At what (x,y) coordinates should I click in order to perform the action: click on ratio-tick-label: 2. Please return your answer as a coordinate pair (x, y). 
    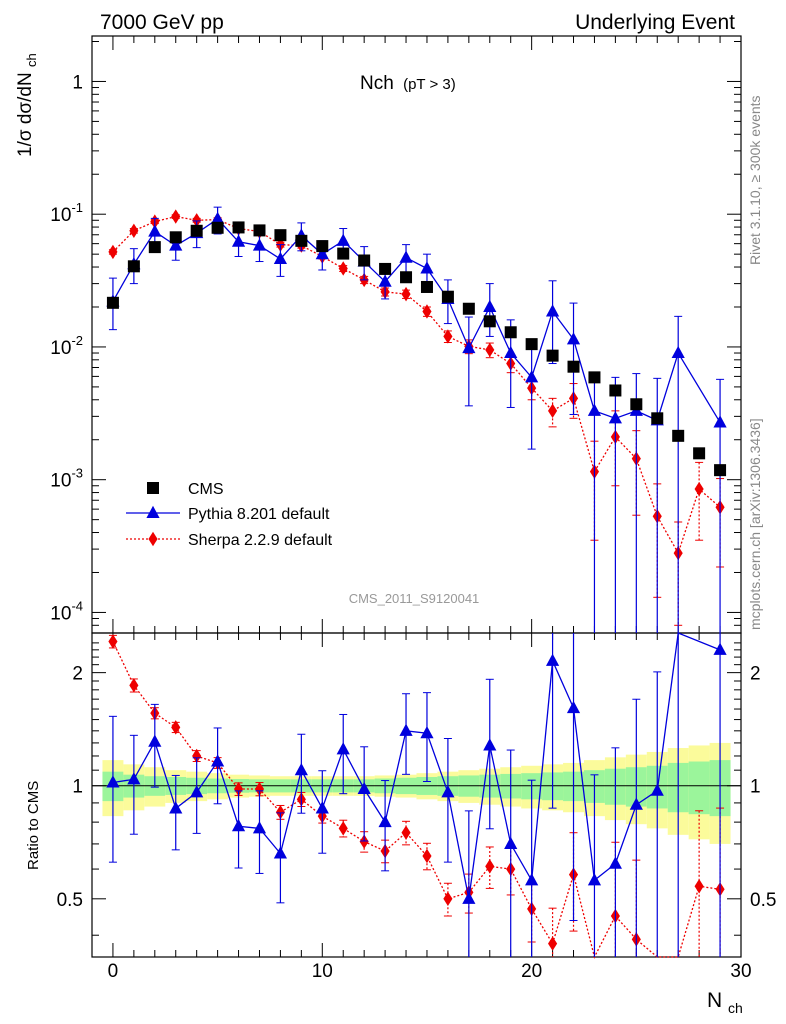
    Looking at the image, I should click on (77, 674).